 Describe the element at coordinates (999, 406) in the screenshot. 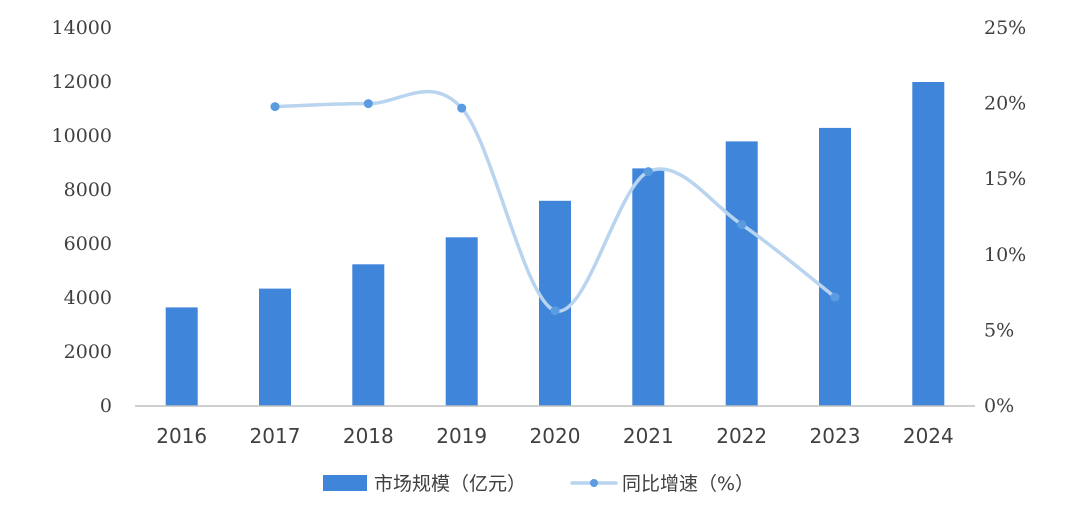

I see `y-right-tick-label: 0%` at that location.